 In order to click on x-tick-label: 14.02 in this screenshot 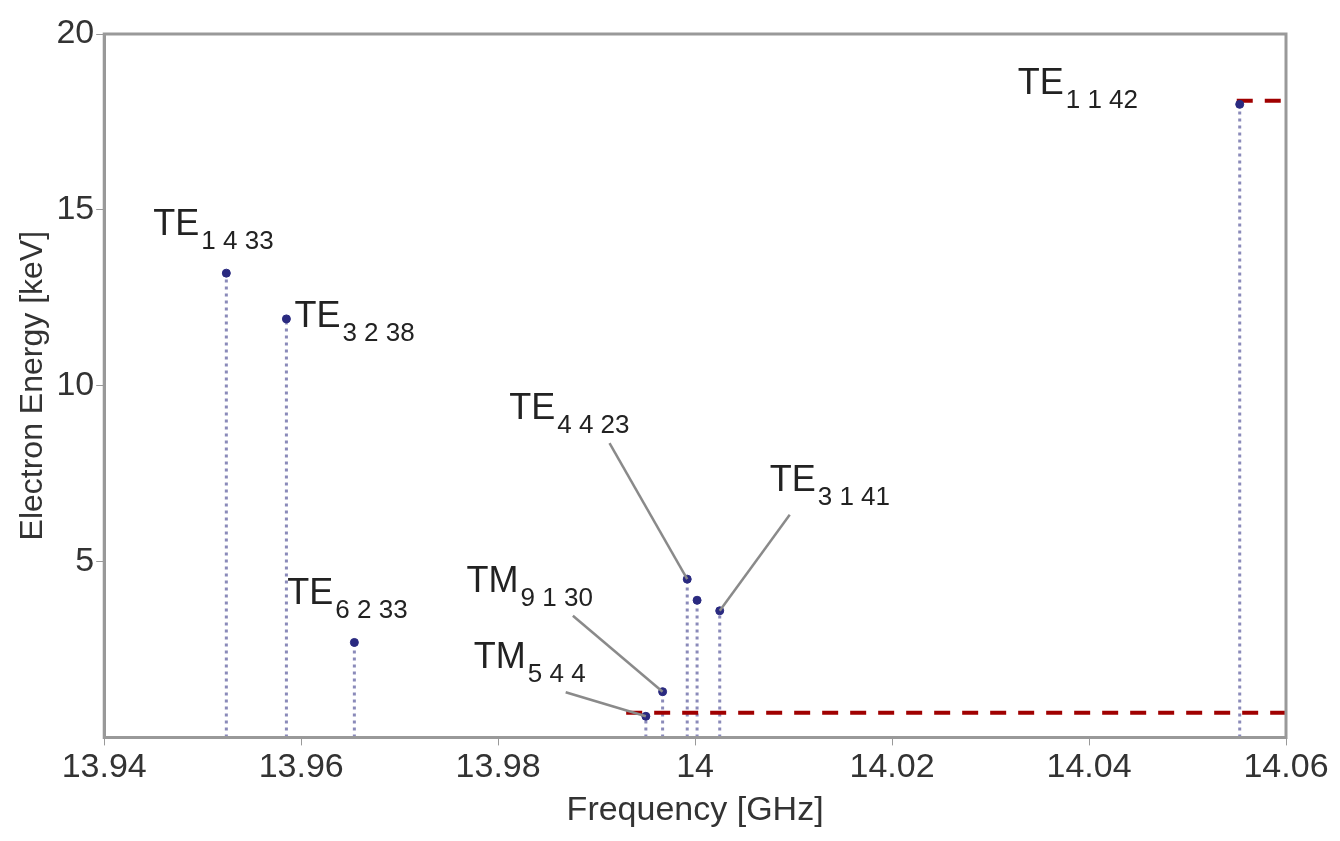, I will do `click(892, 765)`.